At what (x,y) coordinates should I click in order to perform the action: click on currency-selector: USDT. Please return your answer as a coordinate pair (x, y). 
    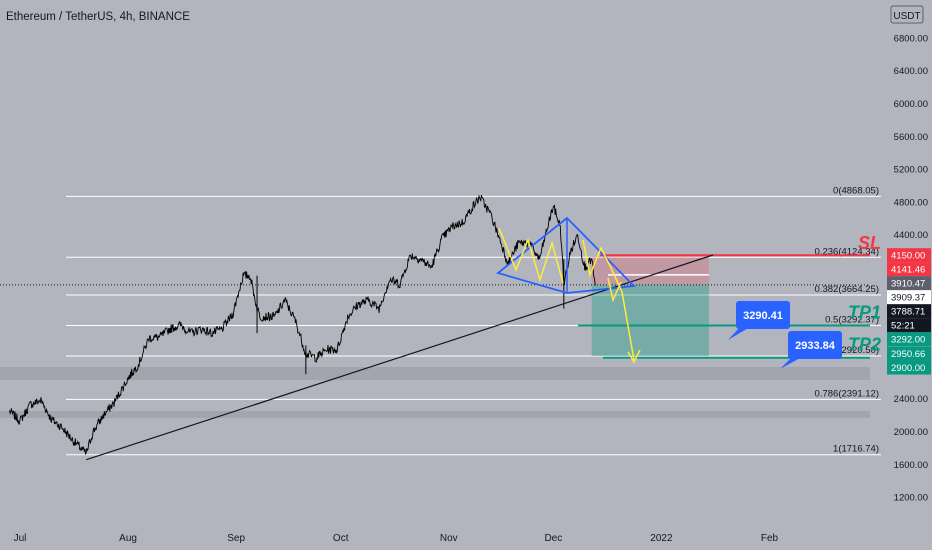
    Looking at the image, I should click on (907, 14).